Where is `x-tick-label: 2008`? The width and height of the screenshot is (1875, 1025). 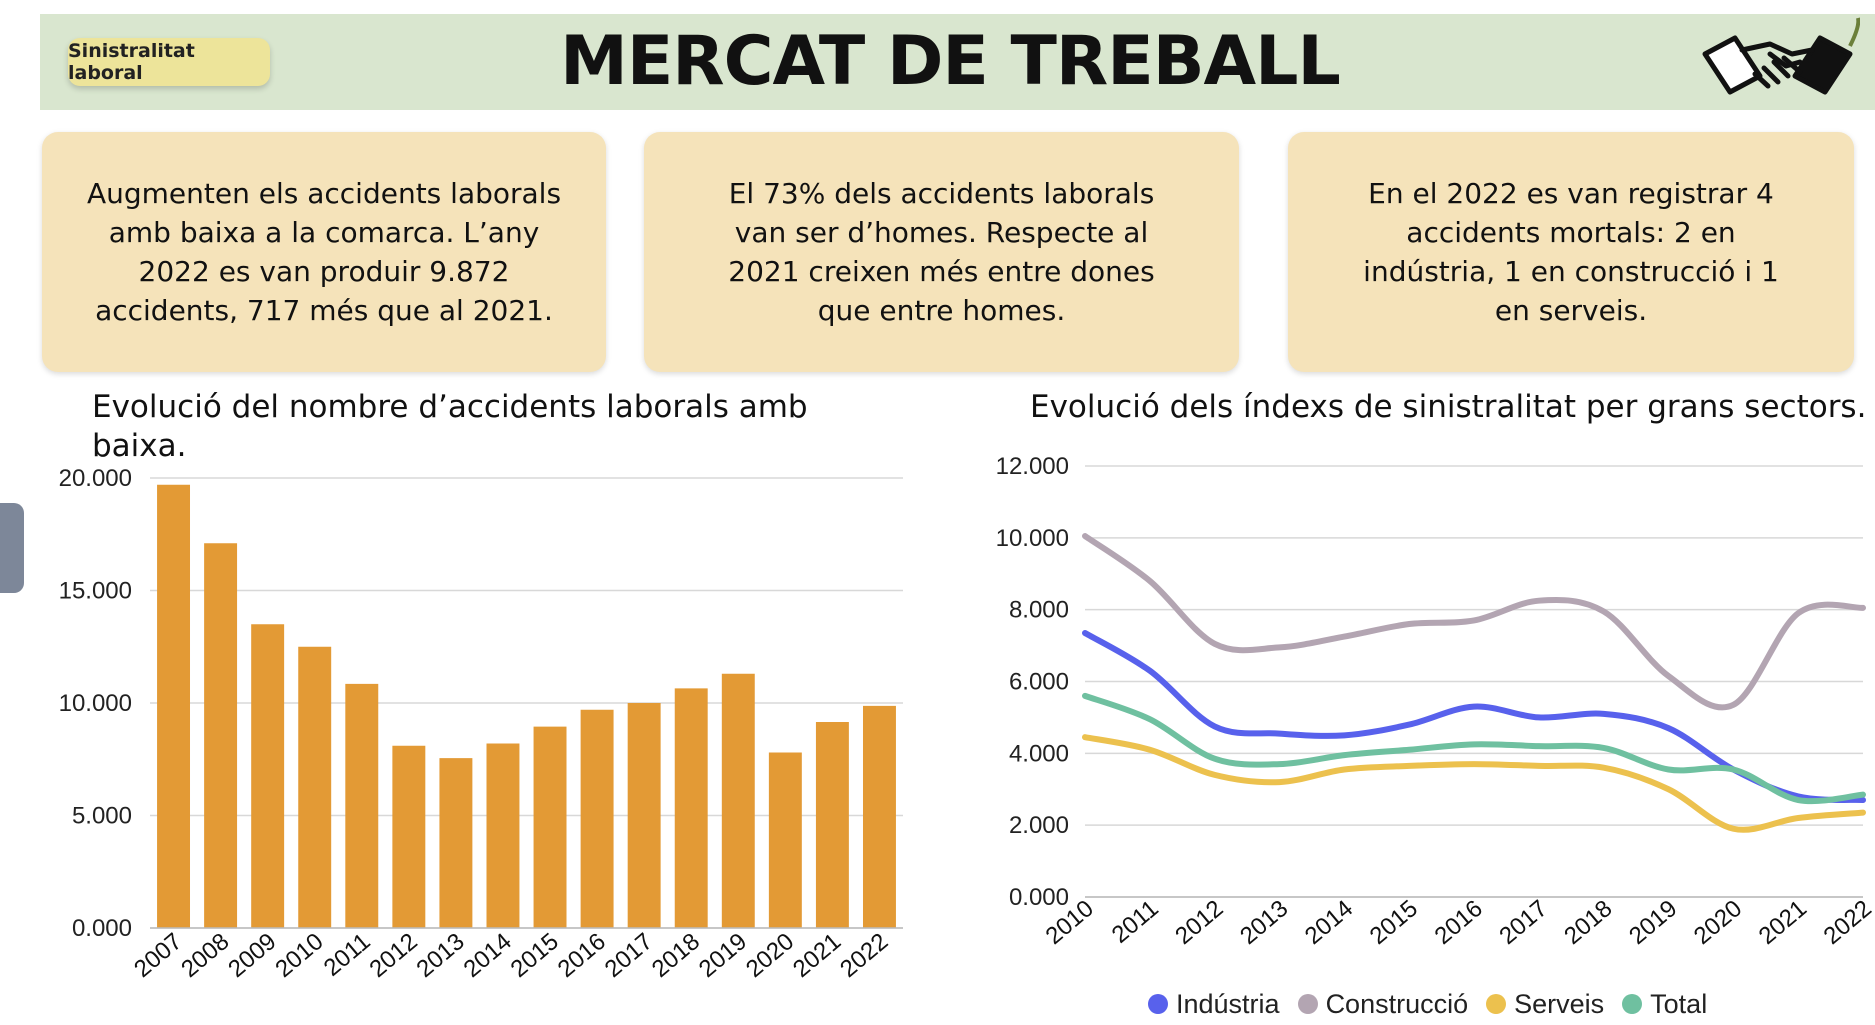 x-tick-label: 2008 is located at coordinates (205, 955).